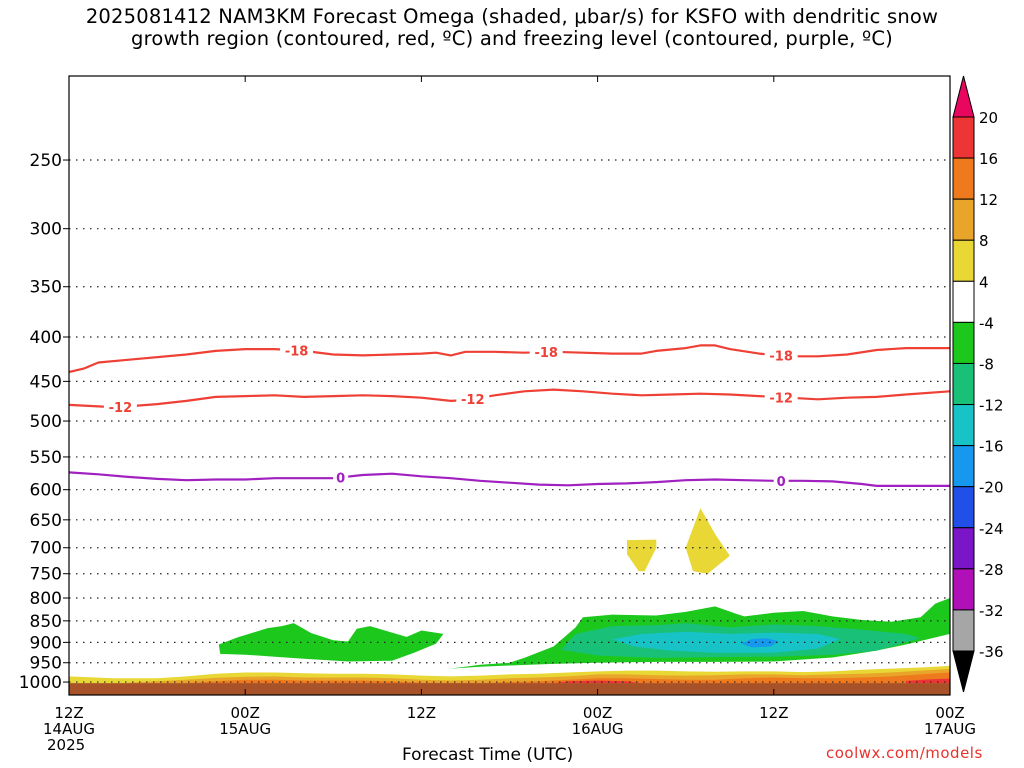 The image size is (1024, 768). Describe the element at coordinates (46, 338) in the screenshot. I see `y-tick-label-400: 400` at that location.